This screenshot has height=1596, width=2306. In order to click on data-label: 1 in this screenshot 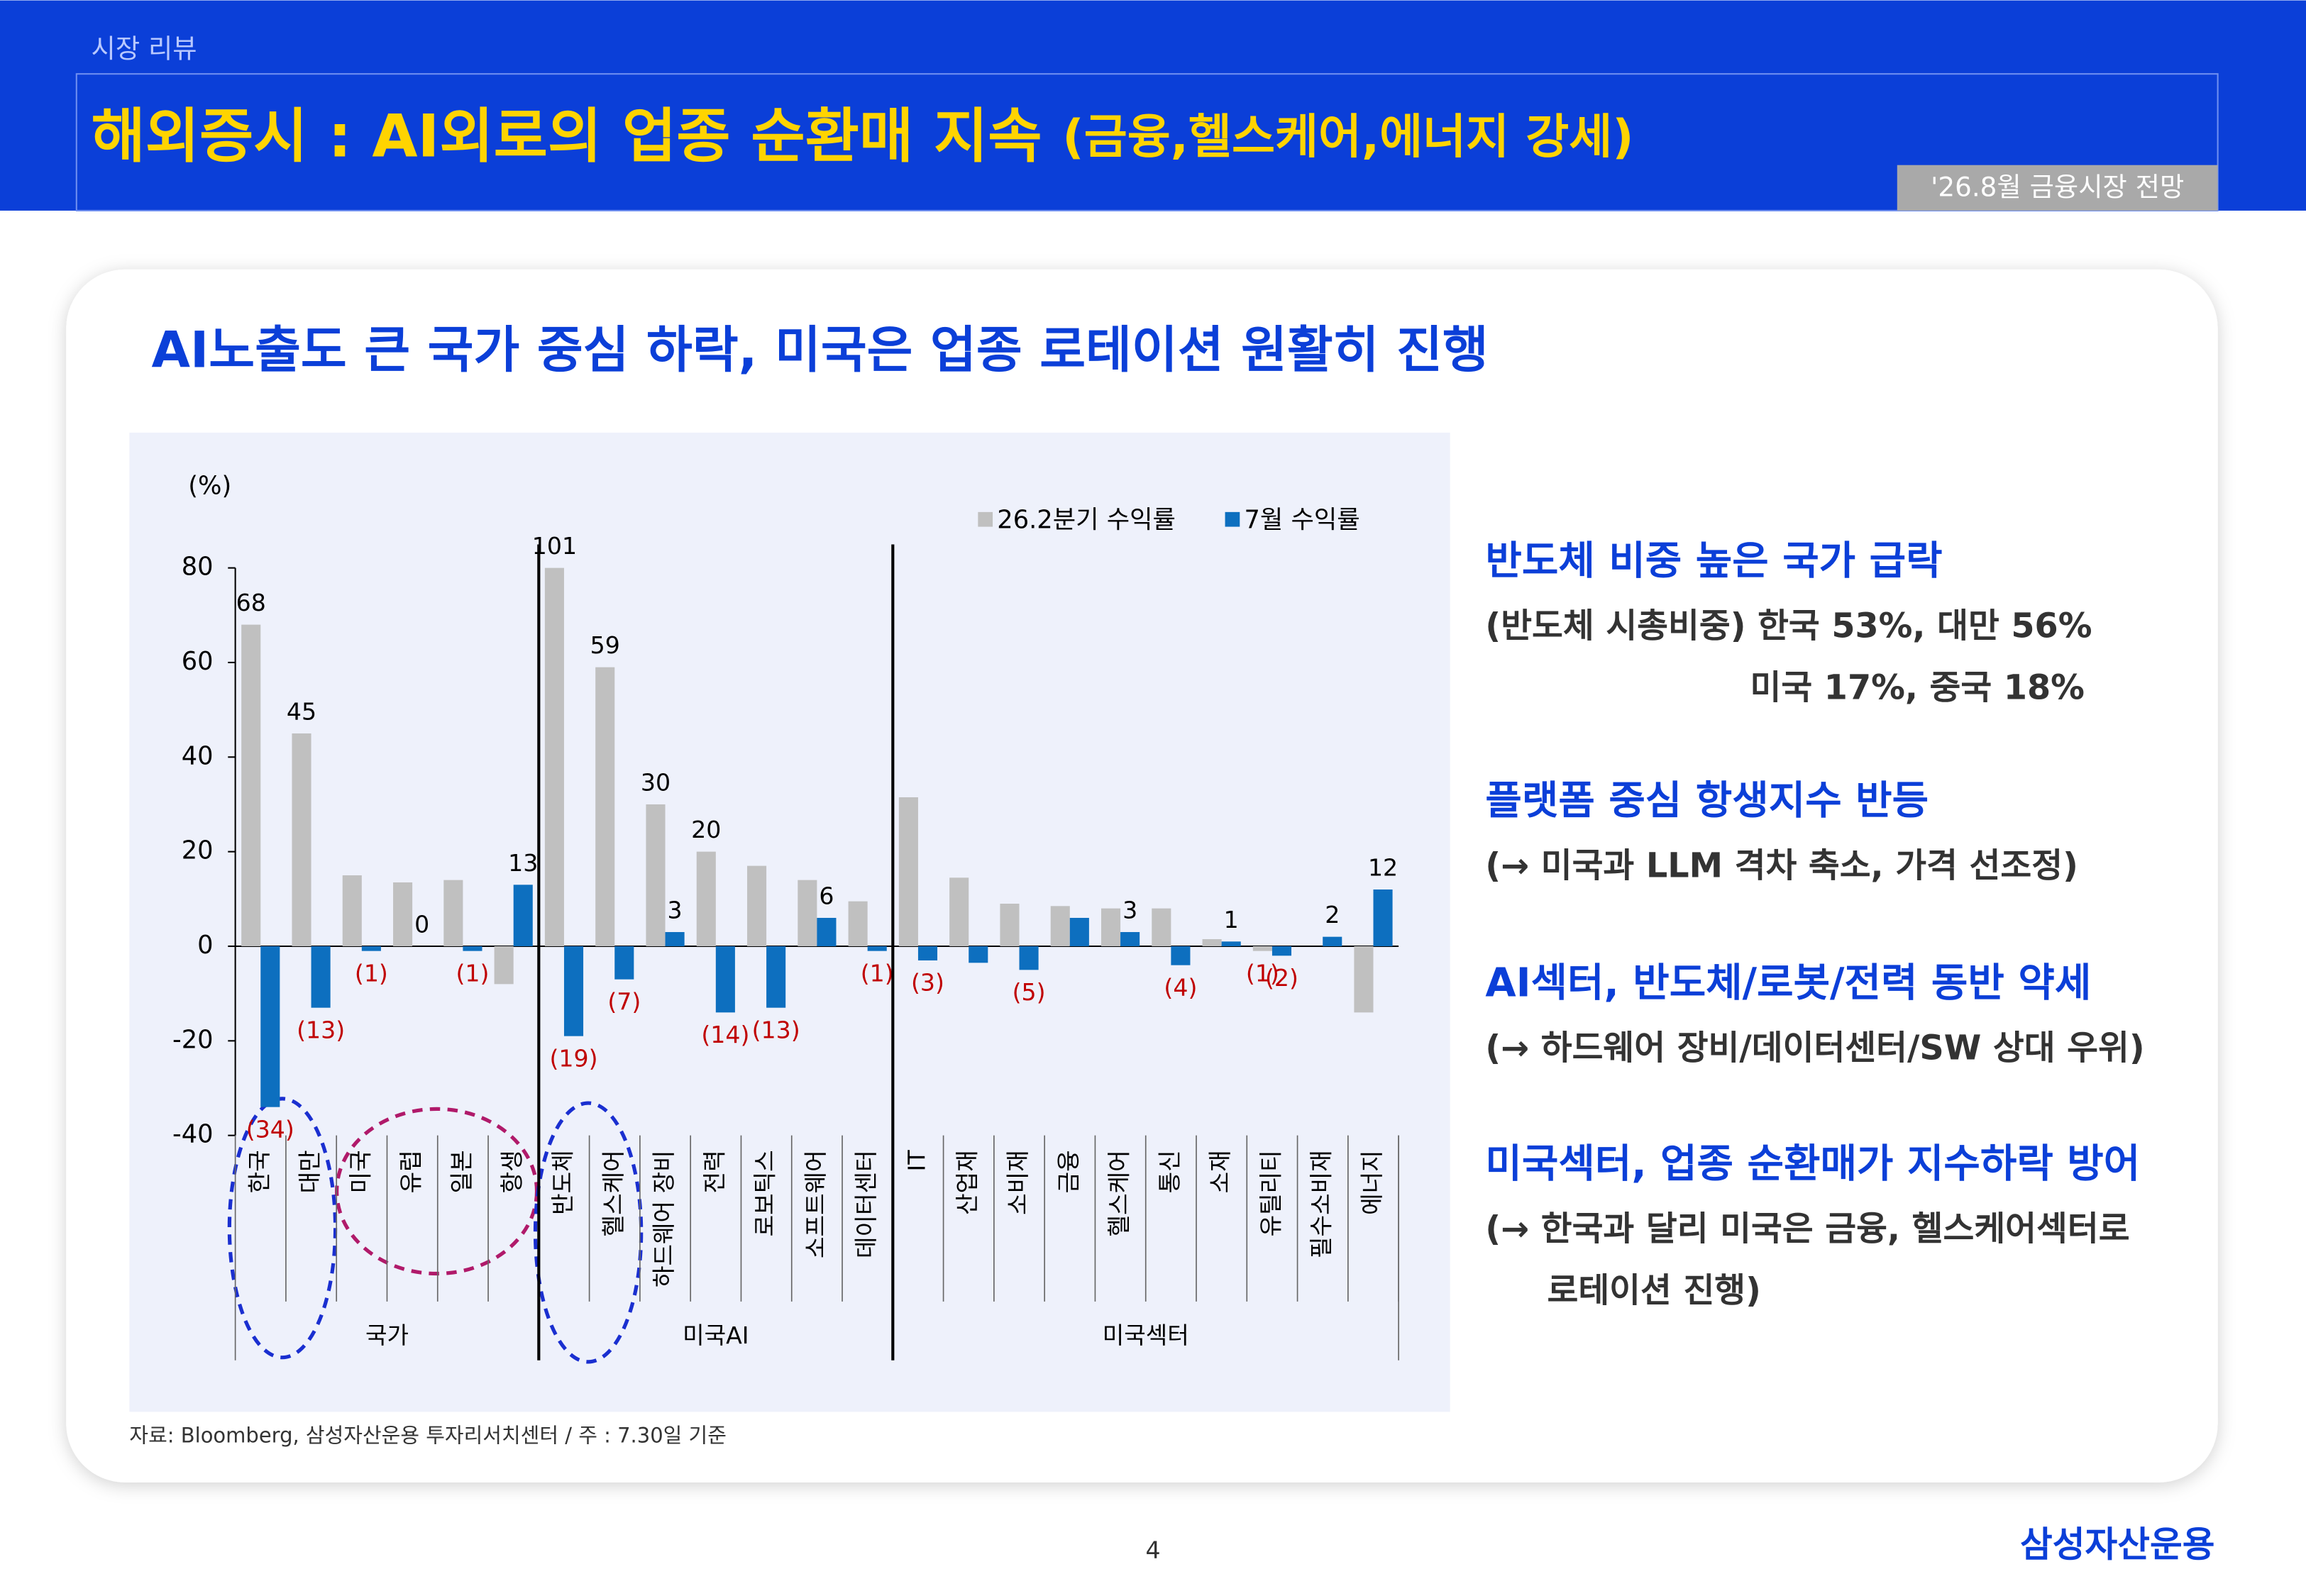, I will do `click(1231, 919)`.